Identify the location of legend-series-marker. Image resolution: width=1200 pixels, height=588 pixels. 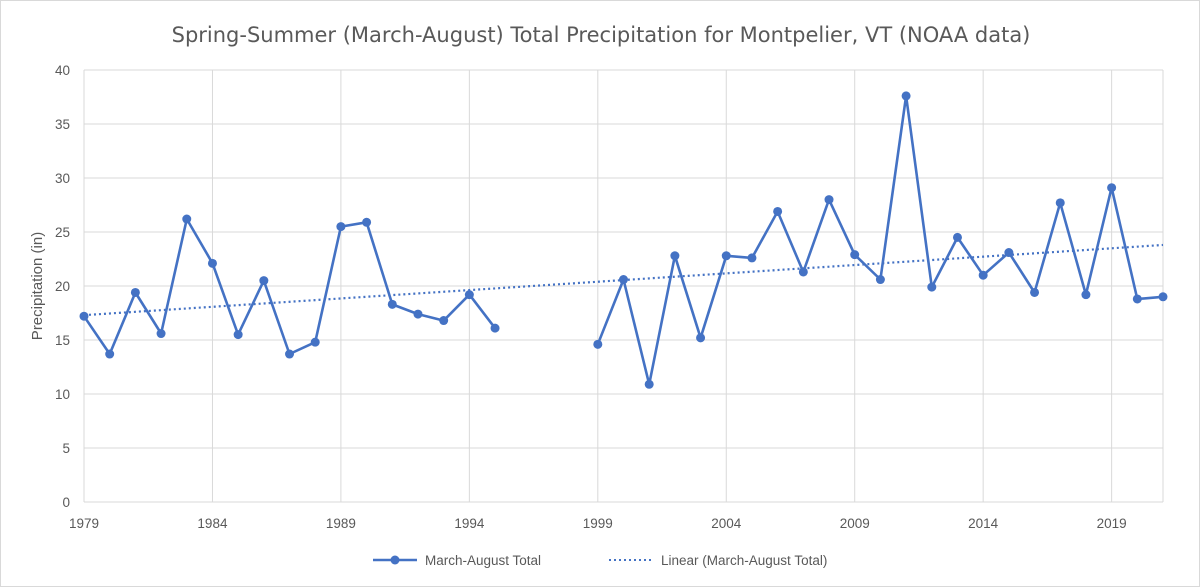
(395, 560).